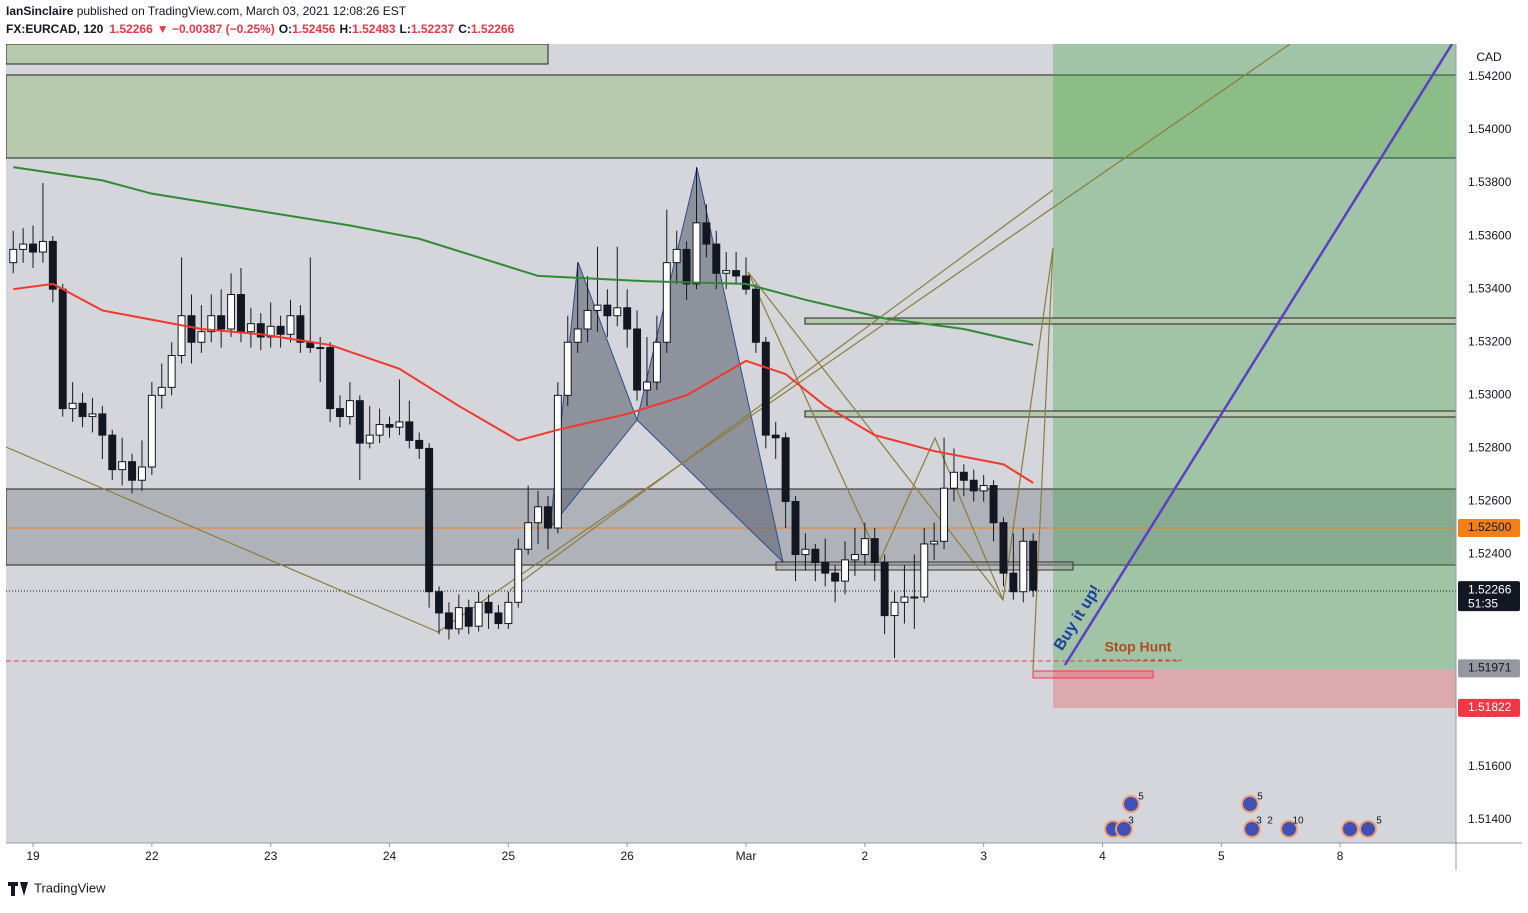 The width and height of the screenshot is (1528, 913). Describe the element at coordinates (1490, 589) in the screenshot. I see `price-label: 1.52266` at that location.